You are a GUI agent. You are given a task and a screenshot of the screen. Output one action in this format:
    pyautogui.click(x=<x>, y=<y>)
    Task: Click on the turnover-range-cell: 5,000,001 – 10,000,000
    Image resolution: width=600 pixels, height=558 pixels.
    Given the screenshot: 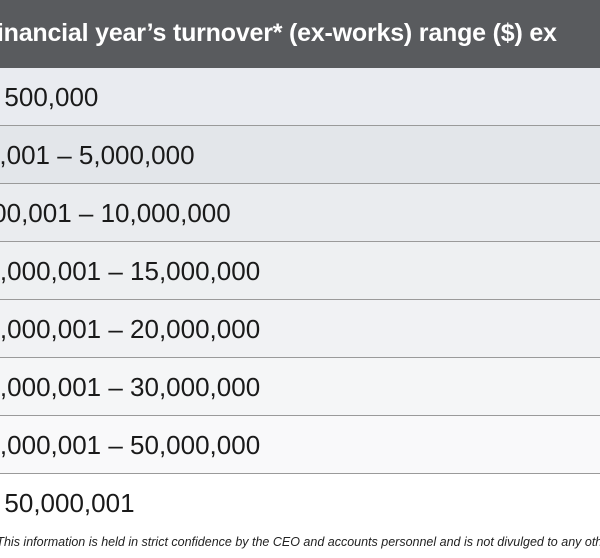 What is the action you would take?
    pyautogui.click(x=115, y=213)
    